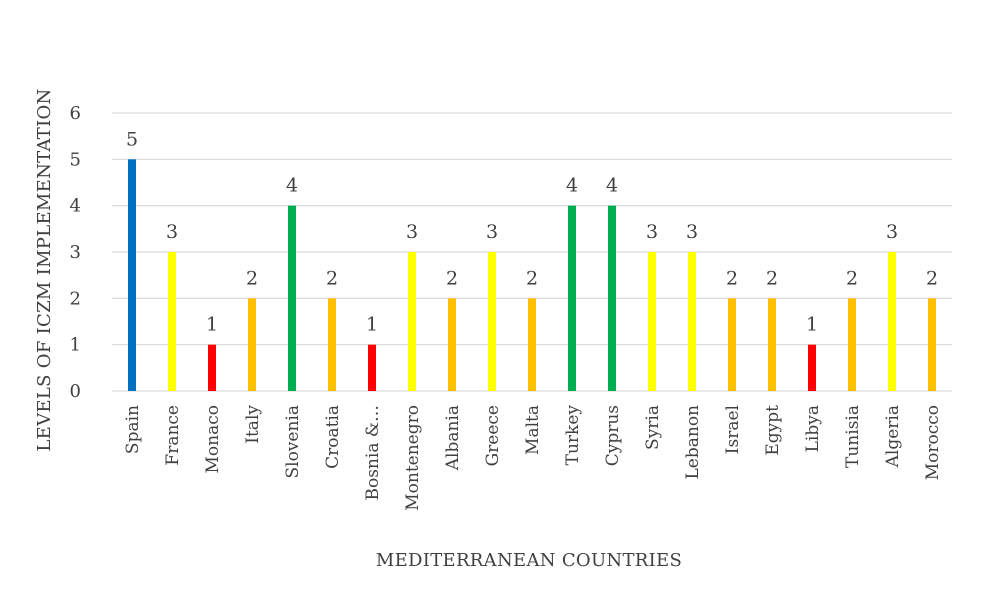  I want to click on x-tick-label: Morocco, so click(933, 442).